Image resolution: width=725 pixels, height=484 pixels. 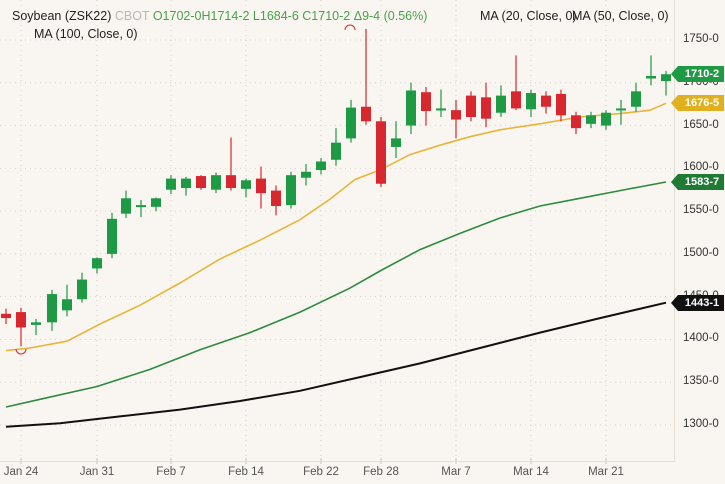 I want to click on price-tick-label: 1550-0, so click(x=701, y=210).